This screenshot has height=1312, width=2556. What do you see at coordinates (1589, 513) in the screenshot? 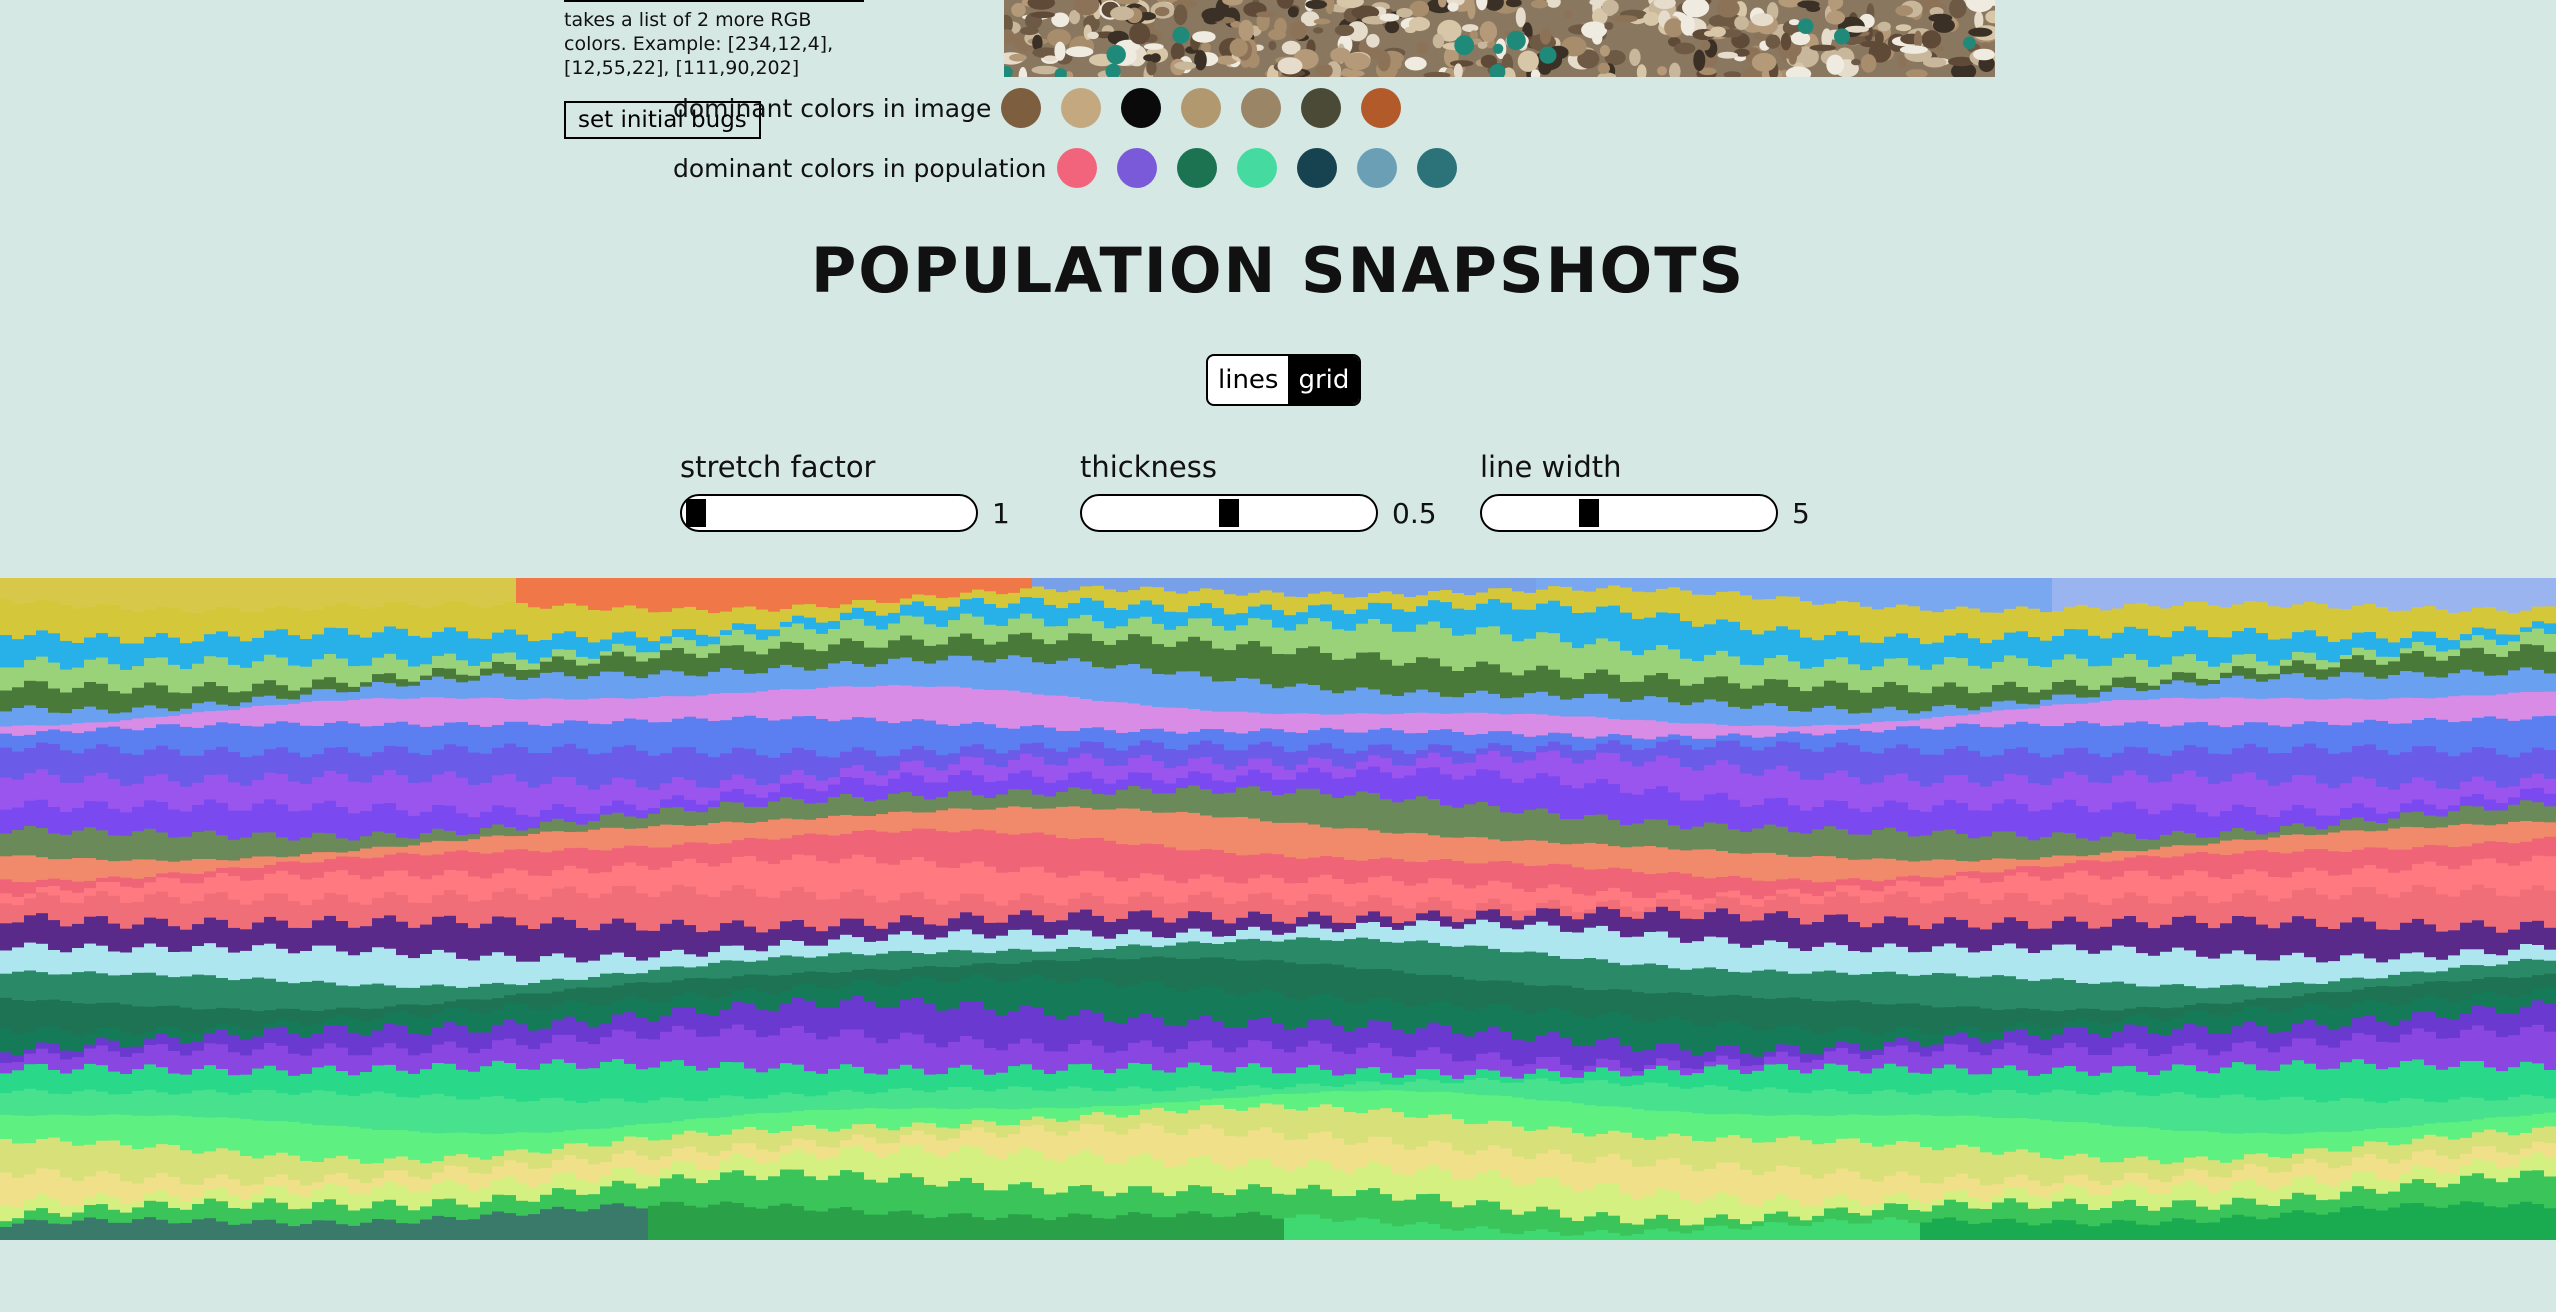
I see `line-width-thumb` at bounding box center [1589, 513].